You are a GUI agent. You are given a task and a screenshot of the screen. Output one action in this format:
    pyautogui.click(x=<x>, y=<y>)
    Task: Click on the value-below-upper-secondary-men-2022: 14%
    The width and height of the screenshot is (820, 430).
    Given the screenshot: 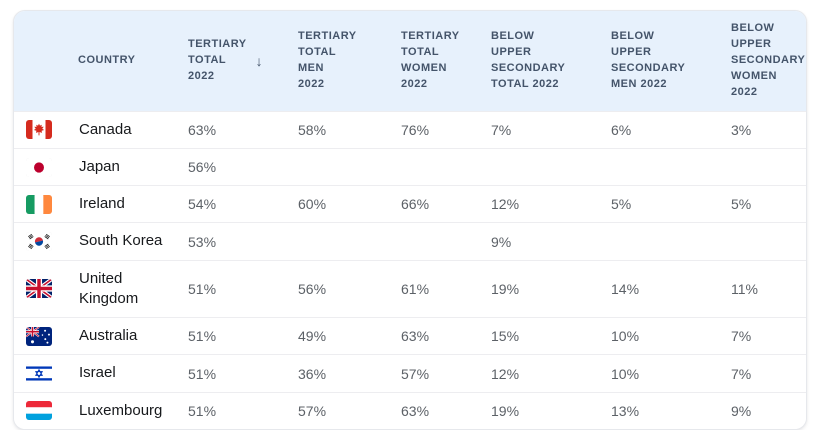 What is the action you would take?
    pyautogui.click(x=625, y=288)
    